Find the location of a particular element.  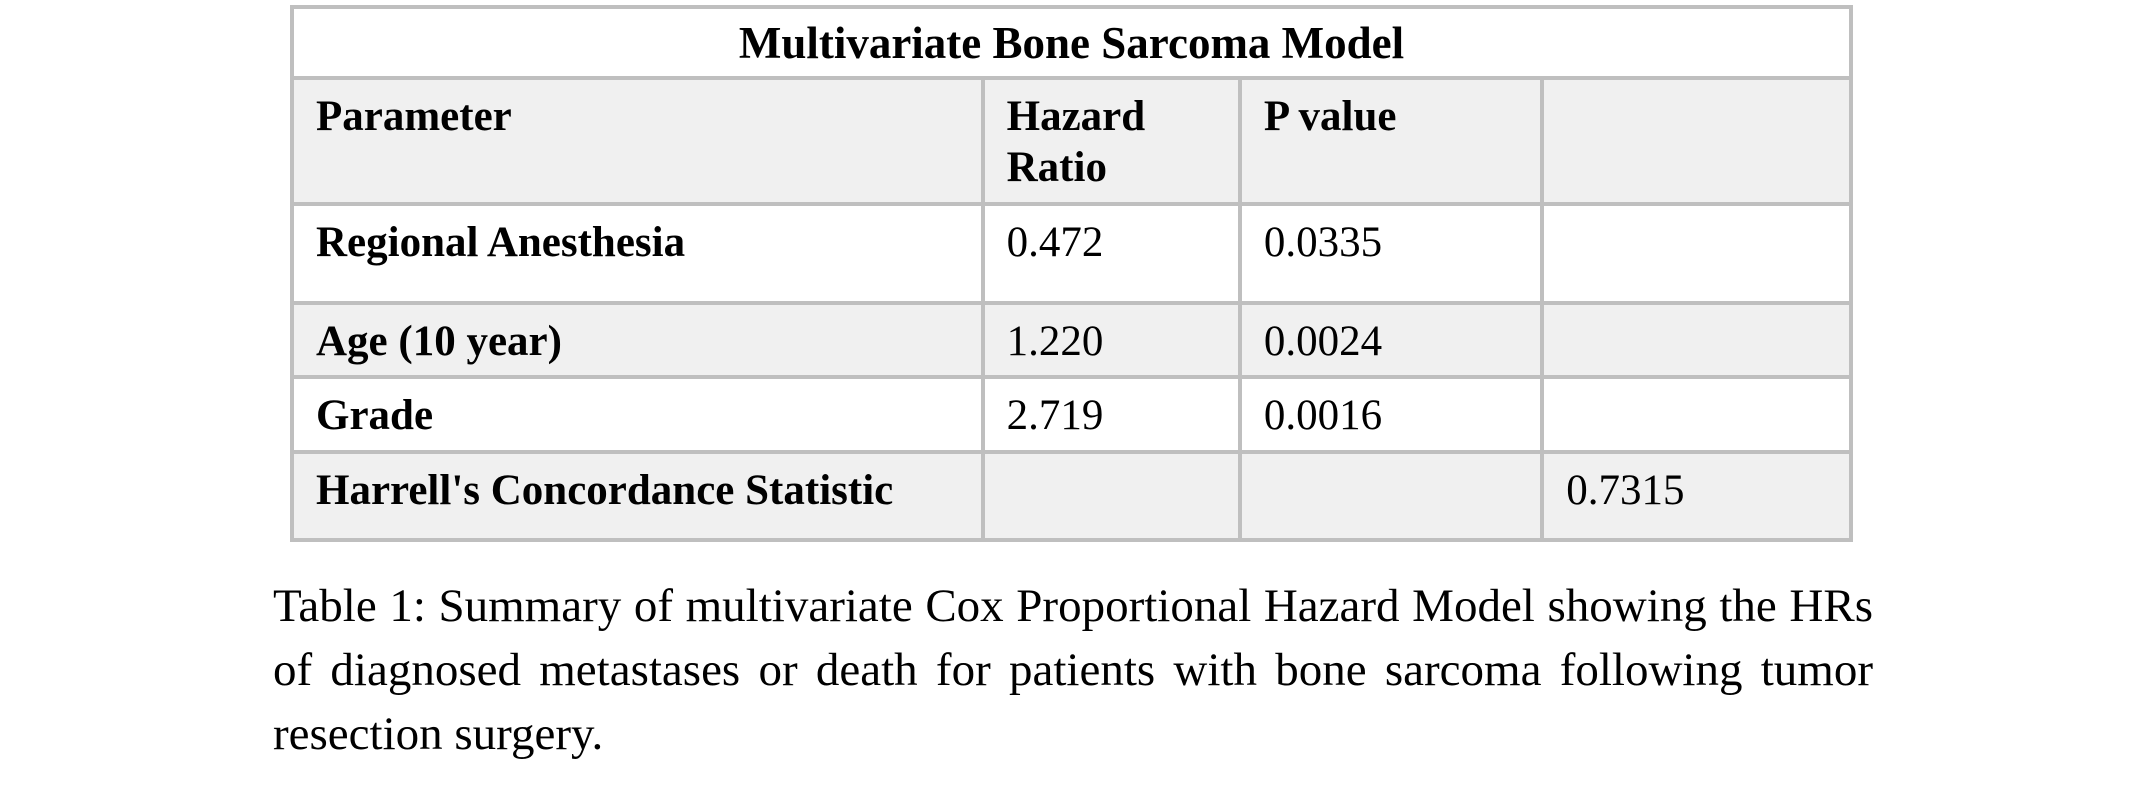

statistic-cell: 0.7315 is located at coordinates (1696, 496).